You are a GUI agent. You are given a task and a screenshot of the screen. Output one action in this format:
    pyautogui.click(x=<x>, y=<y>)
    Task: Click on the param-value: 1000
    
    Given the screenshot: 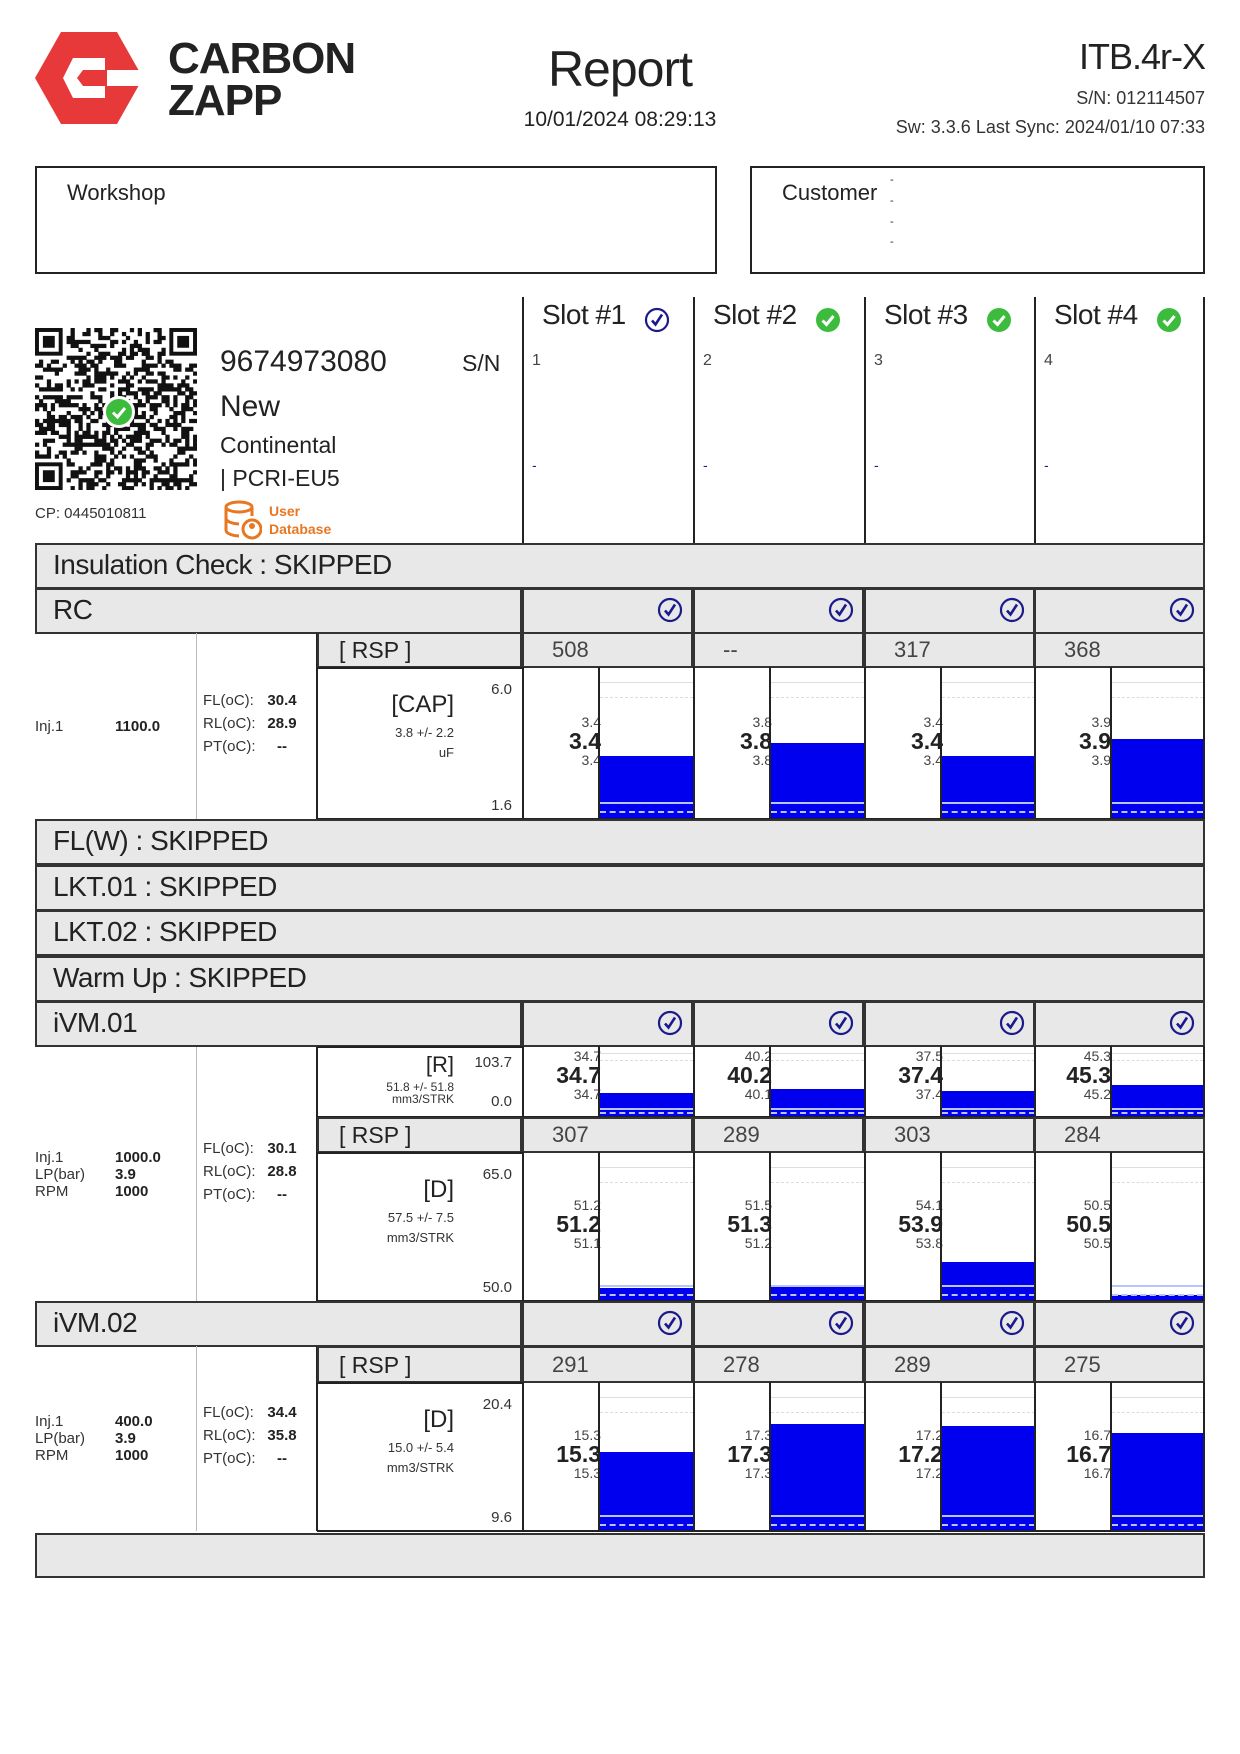 What is the action you would take?
    pyautogui.click(x=132, y=1191)
    